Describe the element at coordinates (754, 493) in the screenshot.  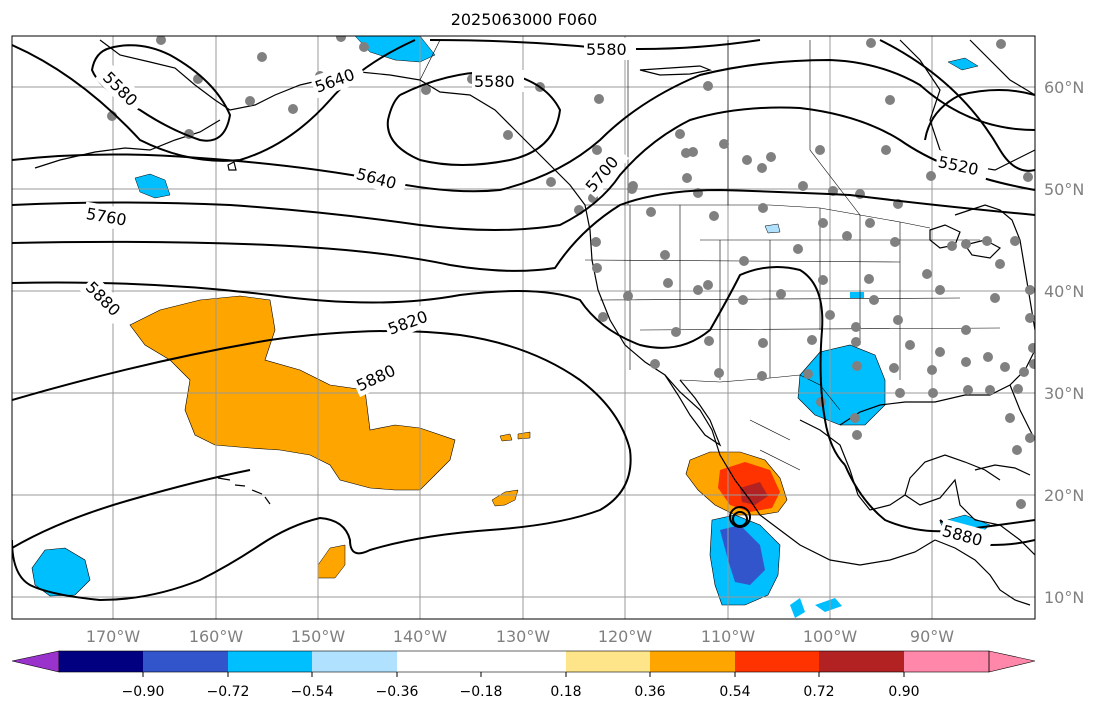
I see `darkred-mexico` at that location.